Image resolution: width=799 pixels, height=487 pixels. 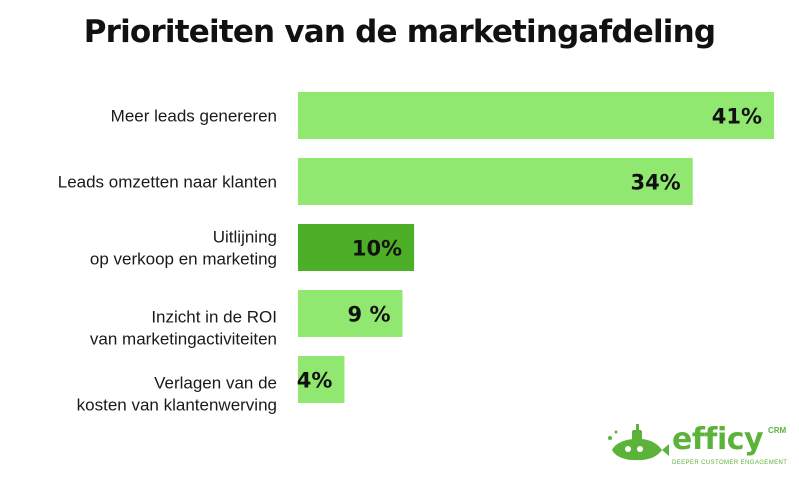 I want to click on category-label: van marketingactiviteiten, so click(x=183, y=339).